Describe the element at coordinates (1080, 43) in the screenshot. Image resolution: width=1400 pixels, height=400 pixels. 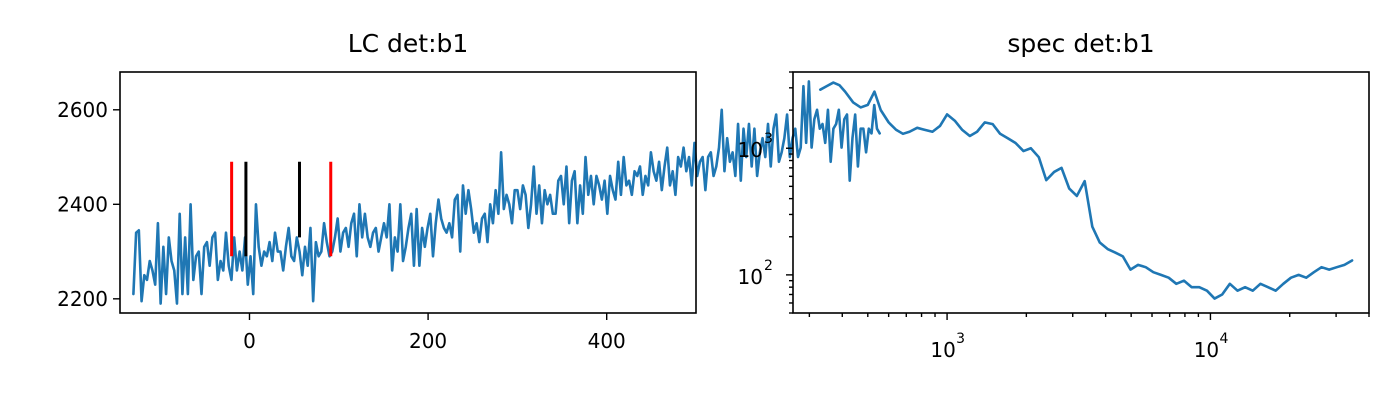
I see `spec-chart-title: spec det:b1` at that location.